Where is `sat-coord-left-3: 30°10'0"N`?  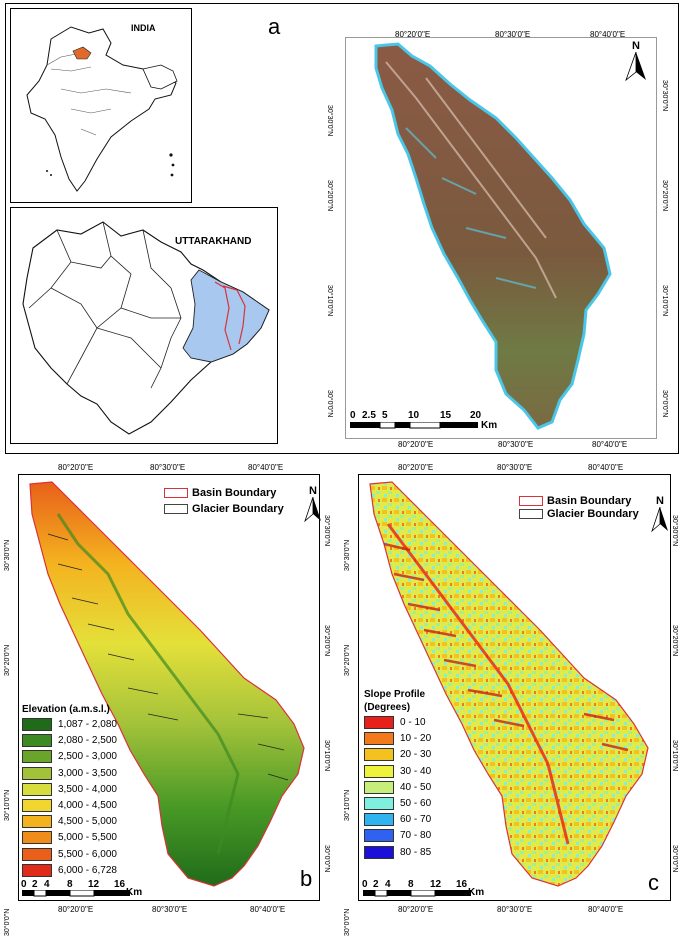 sat-coord-left-3: 30°10'0"N is located at coordinates (329, 301).